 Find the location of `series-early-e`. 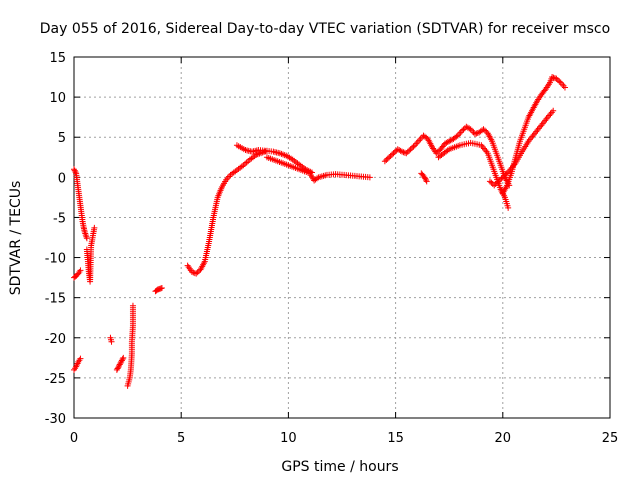

series-early-e is located at coordinates (111, 339).